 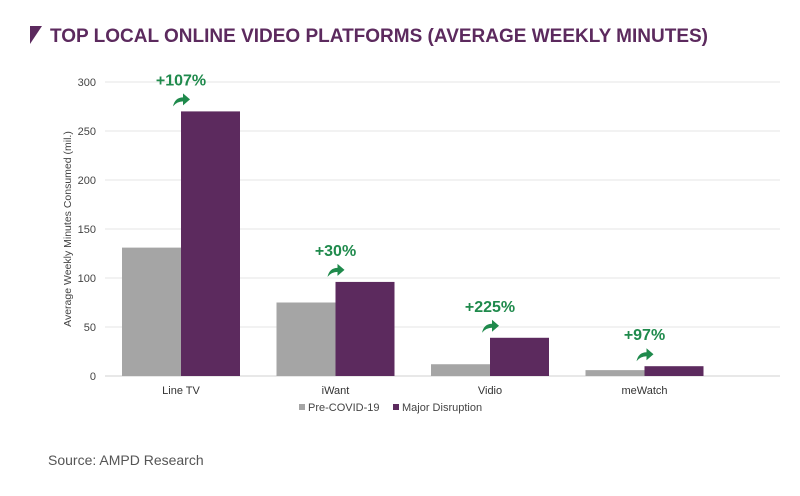 I want to click on x-tick-label: iWant, so click(x=336, y=391).